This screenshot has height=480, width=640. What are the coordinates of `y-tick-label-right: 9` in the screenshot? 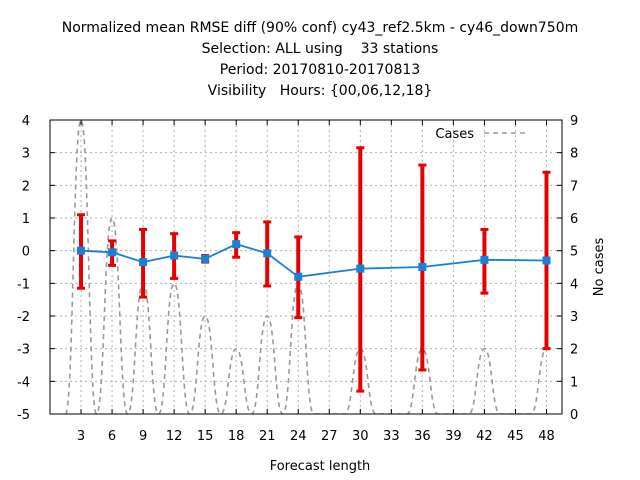 It's located at (574, 121).